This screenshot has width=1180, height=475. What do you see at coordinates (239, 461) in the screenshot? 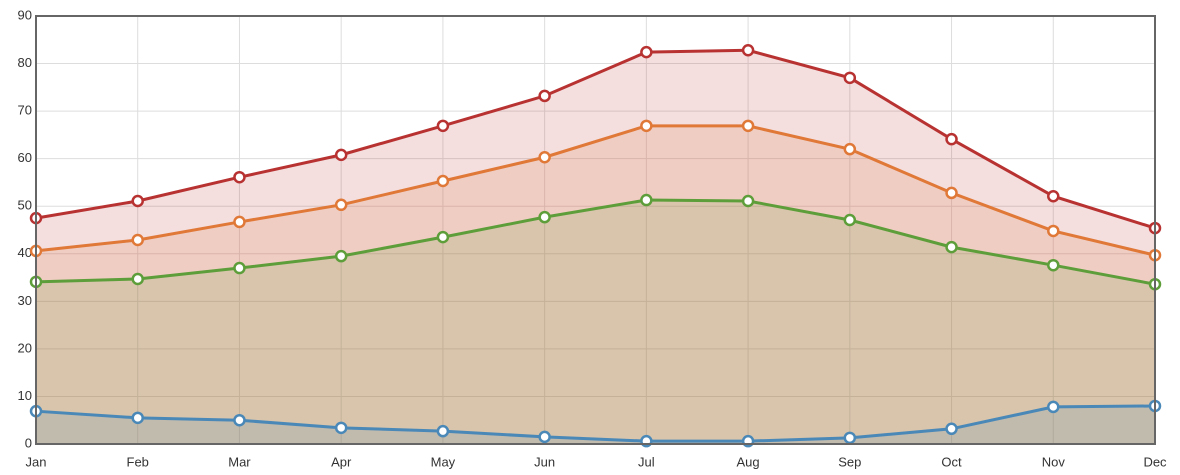
I see `x-tick-label: Mar` at bounding box center [239, 461].